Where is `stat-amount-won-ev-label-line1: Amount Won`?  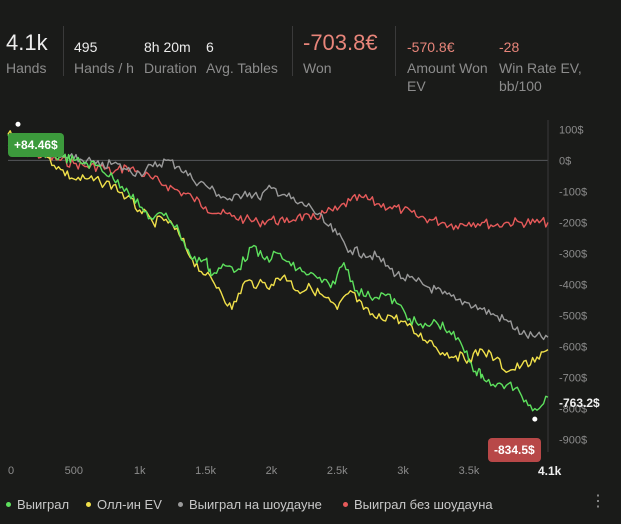
stat-amount-won-ev-label-line1: Amount Won is located at coordinates (447, 68).